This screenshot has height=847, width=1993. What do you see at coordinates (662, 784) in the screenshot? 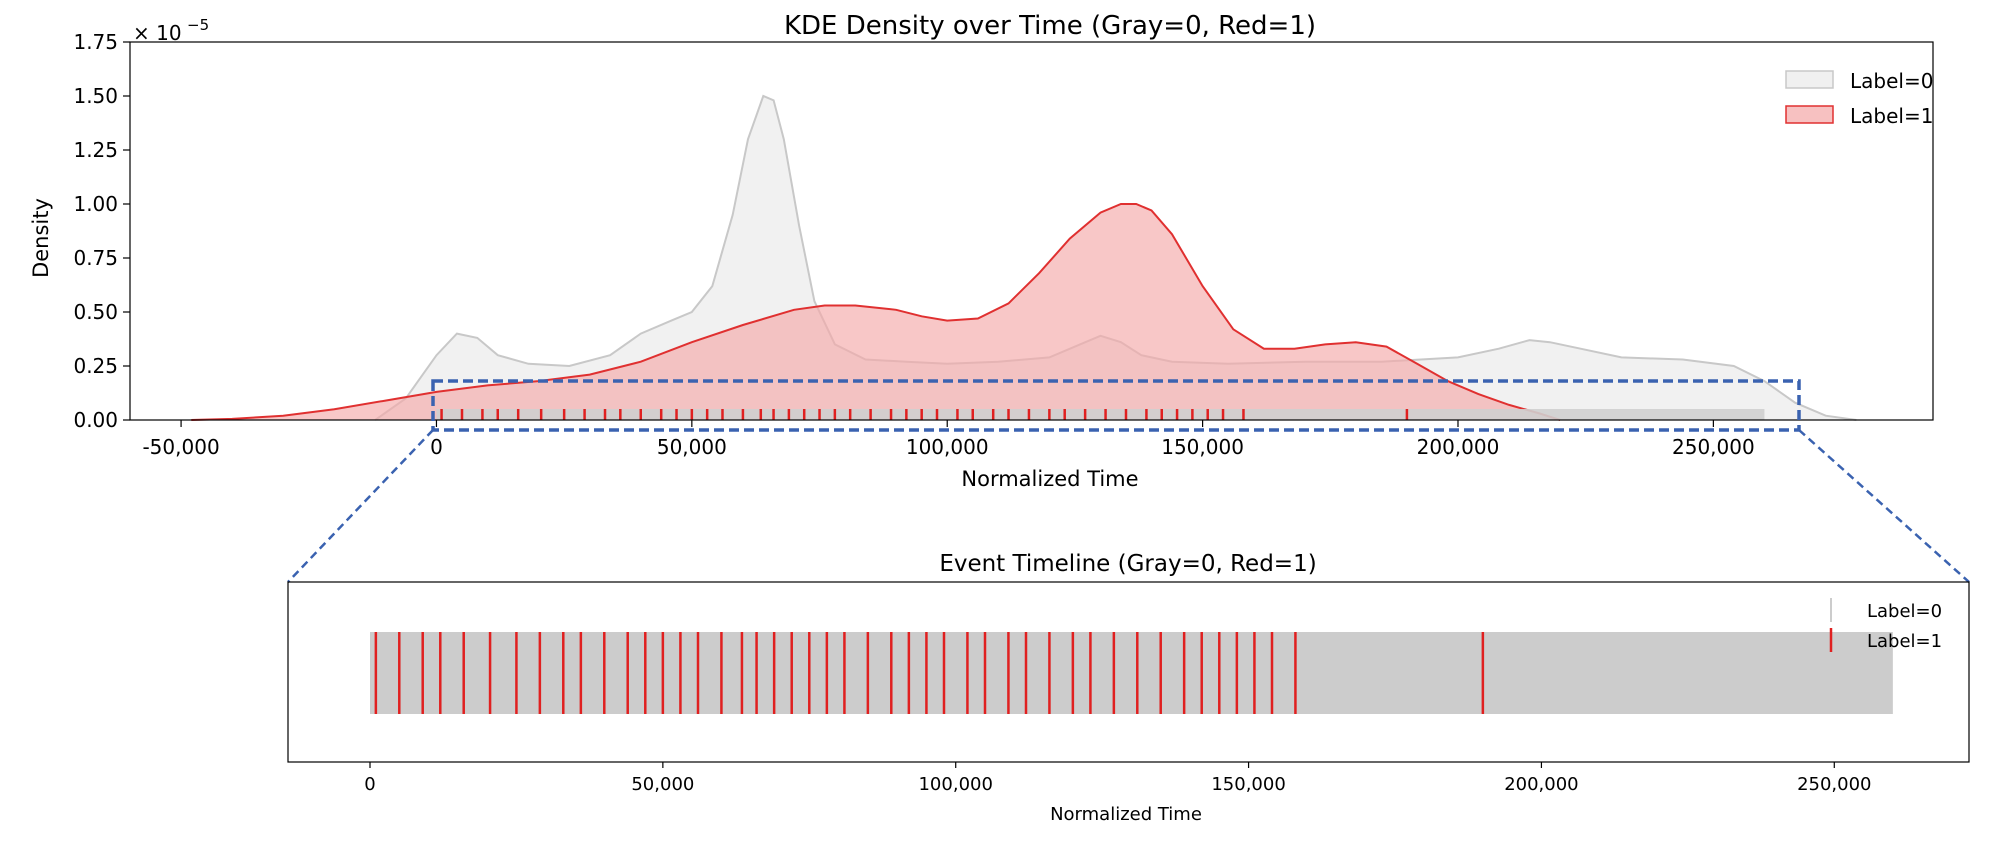
I see `timeline-xtick-label: 50,000` at bounding box center [662, 784].